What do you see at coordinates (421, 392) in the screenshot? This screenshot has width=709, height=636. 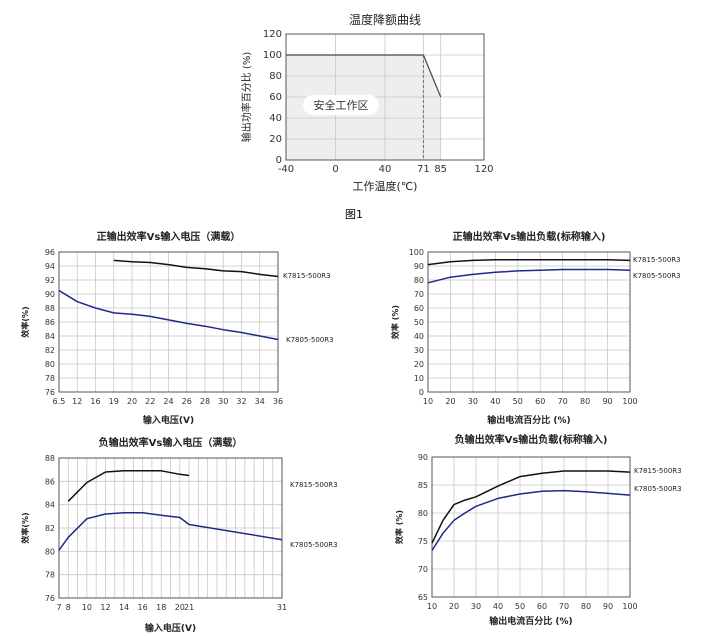 I see `y-tick-label: 0` at bounding box center [421, 392].